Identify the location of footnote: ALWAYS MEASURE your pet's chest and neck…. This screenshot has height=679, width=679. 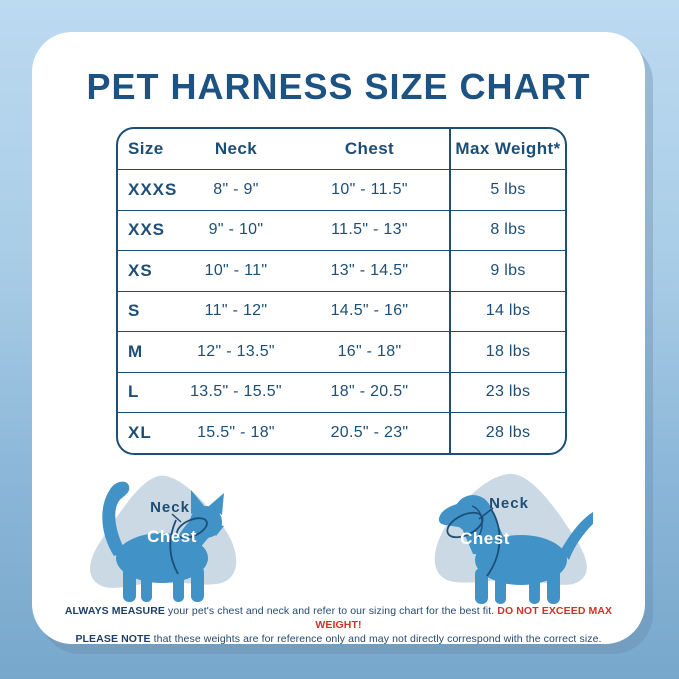
(338, 625).